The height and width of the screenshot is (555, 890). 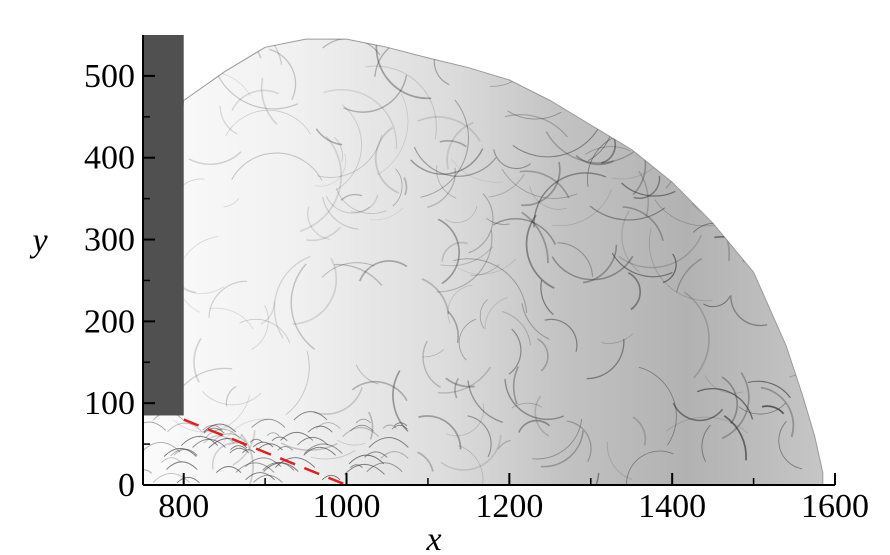 I want to click on y-tick-label: 400, so click(x=109, y=158).